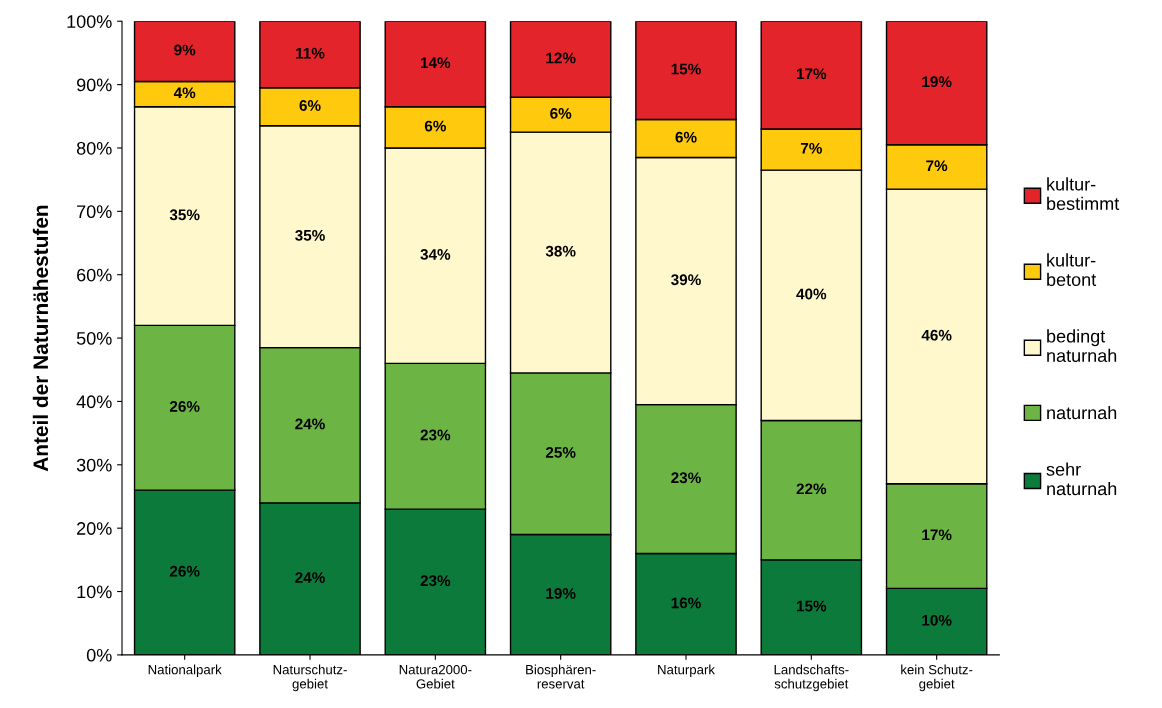 The image size is (1162, 708). I want to click on data-label: 22%, so click(811, 489).